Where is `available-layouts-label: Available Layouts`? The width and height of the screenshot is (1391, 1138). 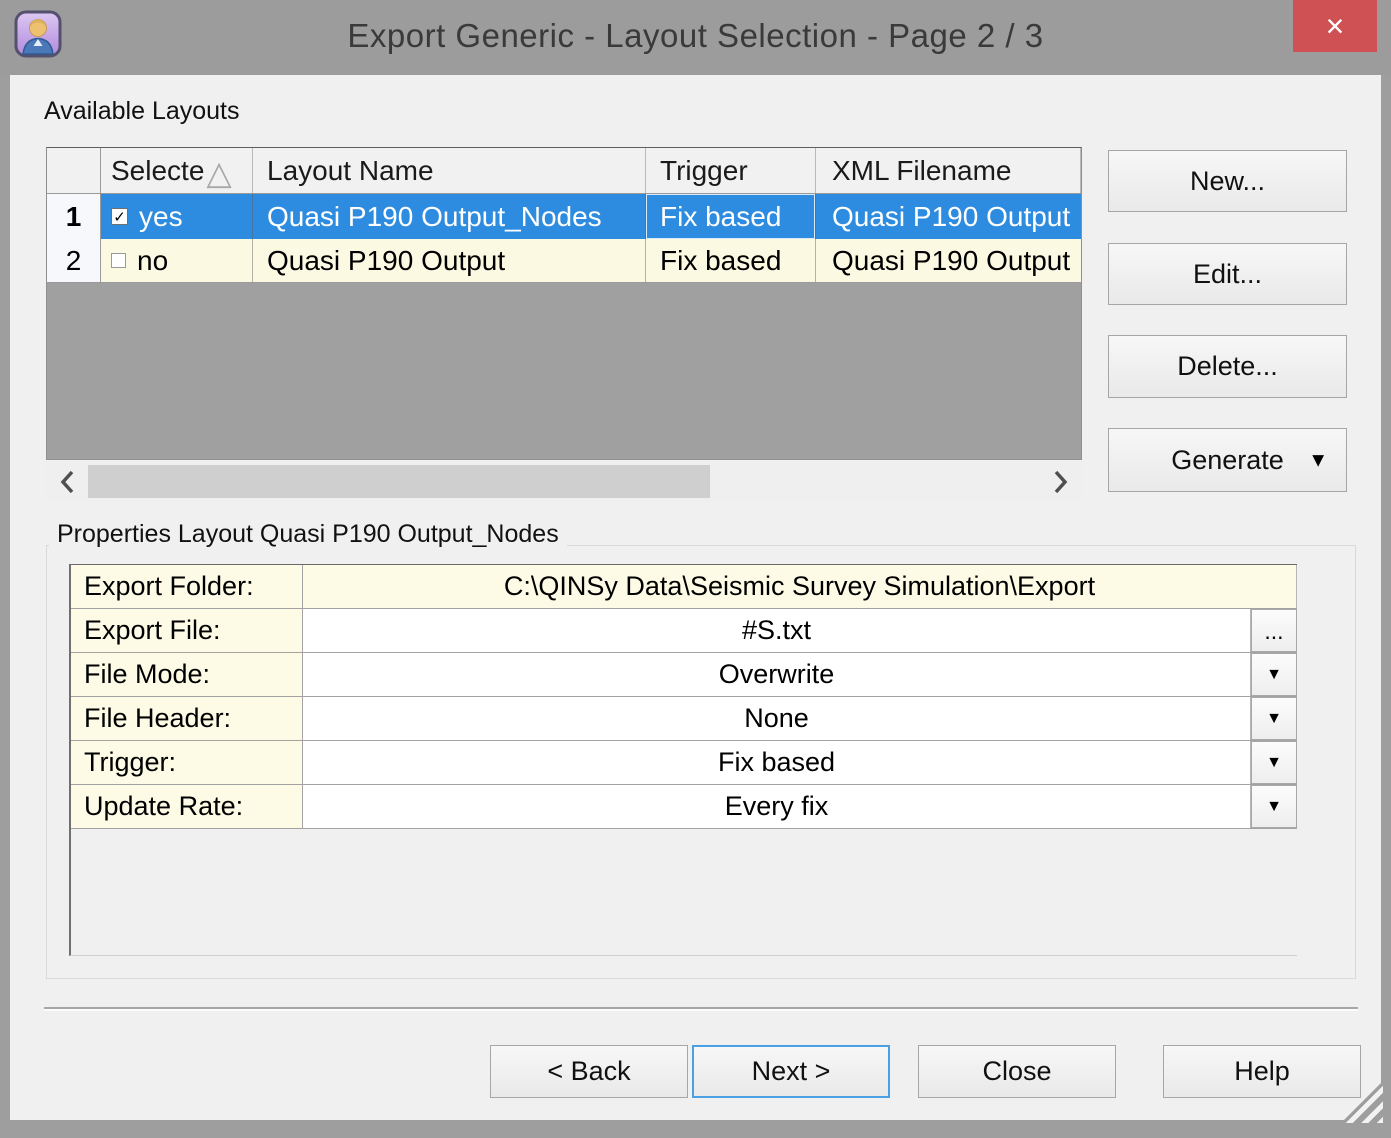 available-layouts-label: Available Layouts is located at coordinates (142, 111).